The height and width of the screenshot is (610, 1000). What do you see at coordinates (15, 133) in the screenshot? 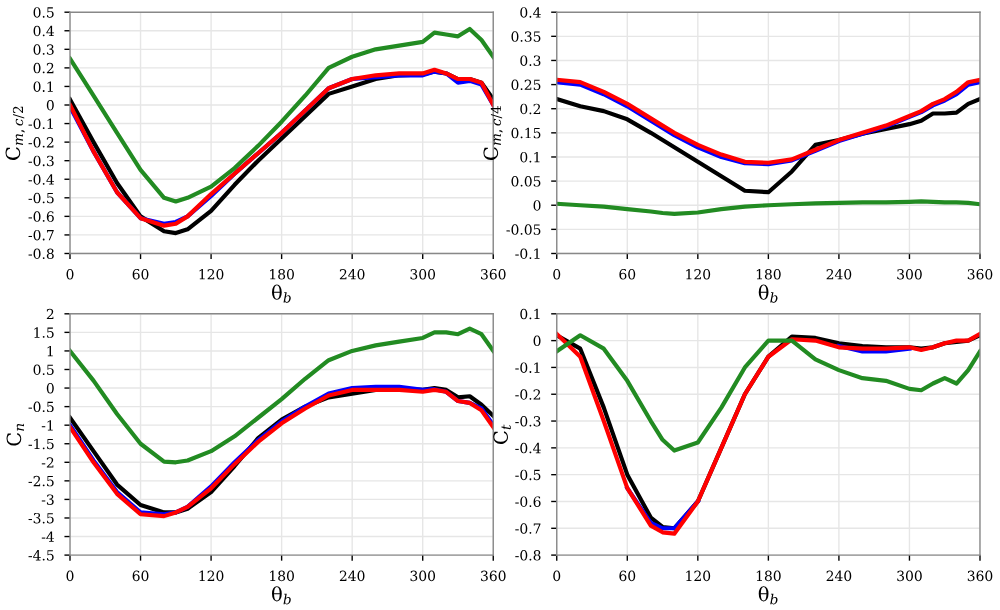
I see `y-axis-title: C$_{m,c/2}$` at bounding box center [15, 133].